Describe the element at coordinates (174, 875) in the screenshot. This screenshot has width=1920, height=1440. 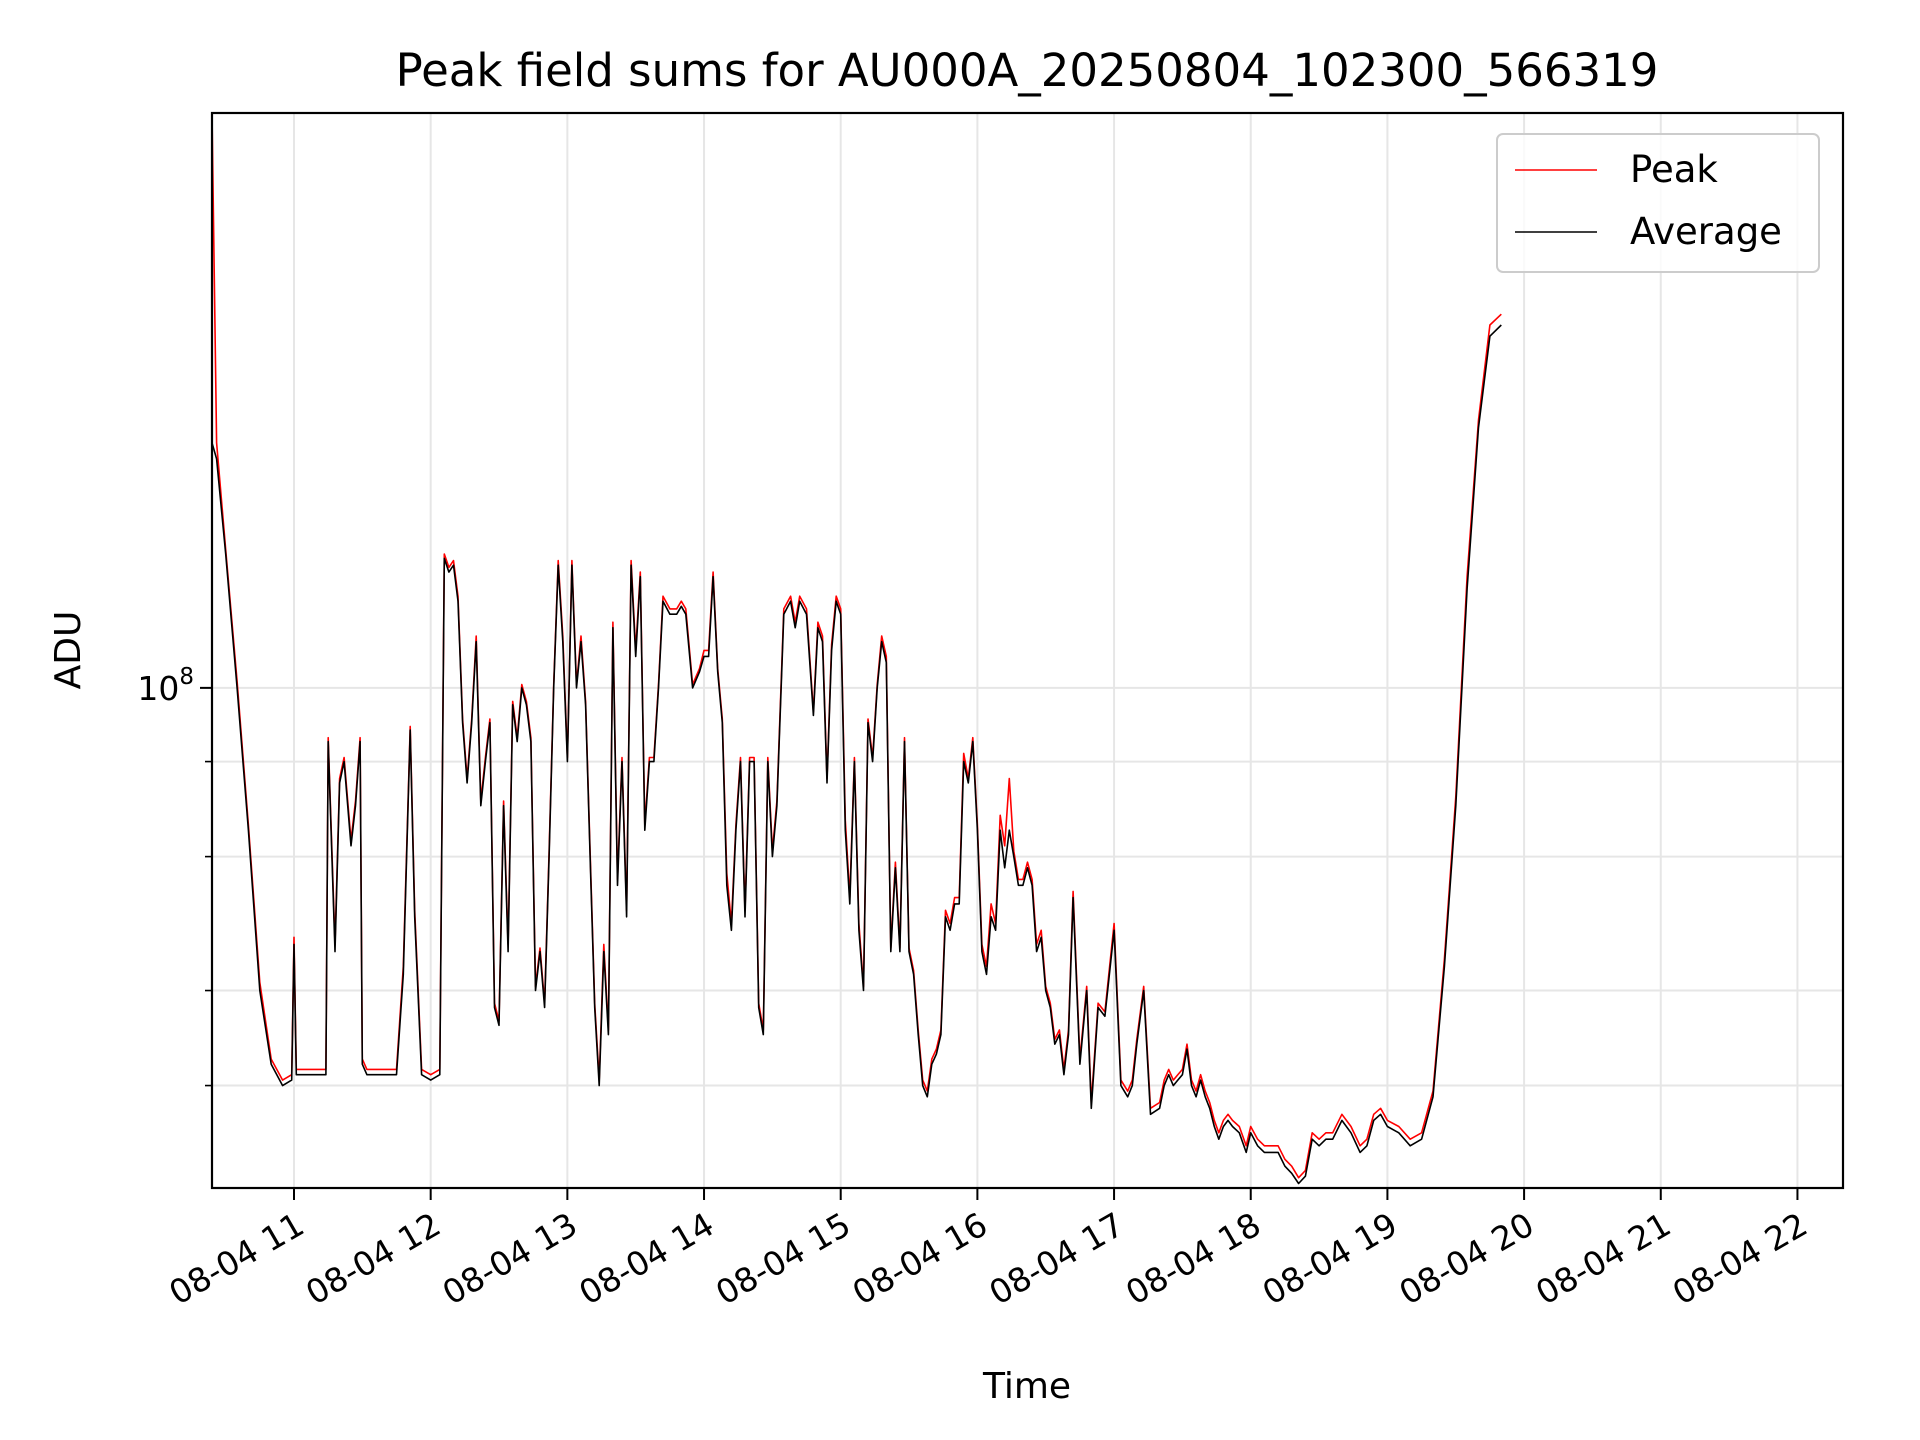
I see `y-axis-ticks: 108` at that location.